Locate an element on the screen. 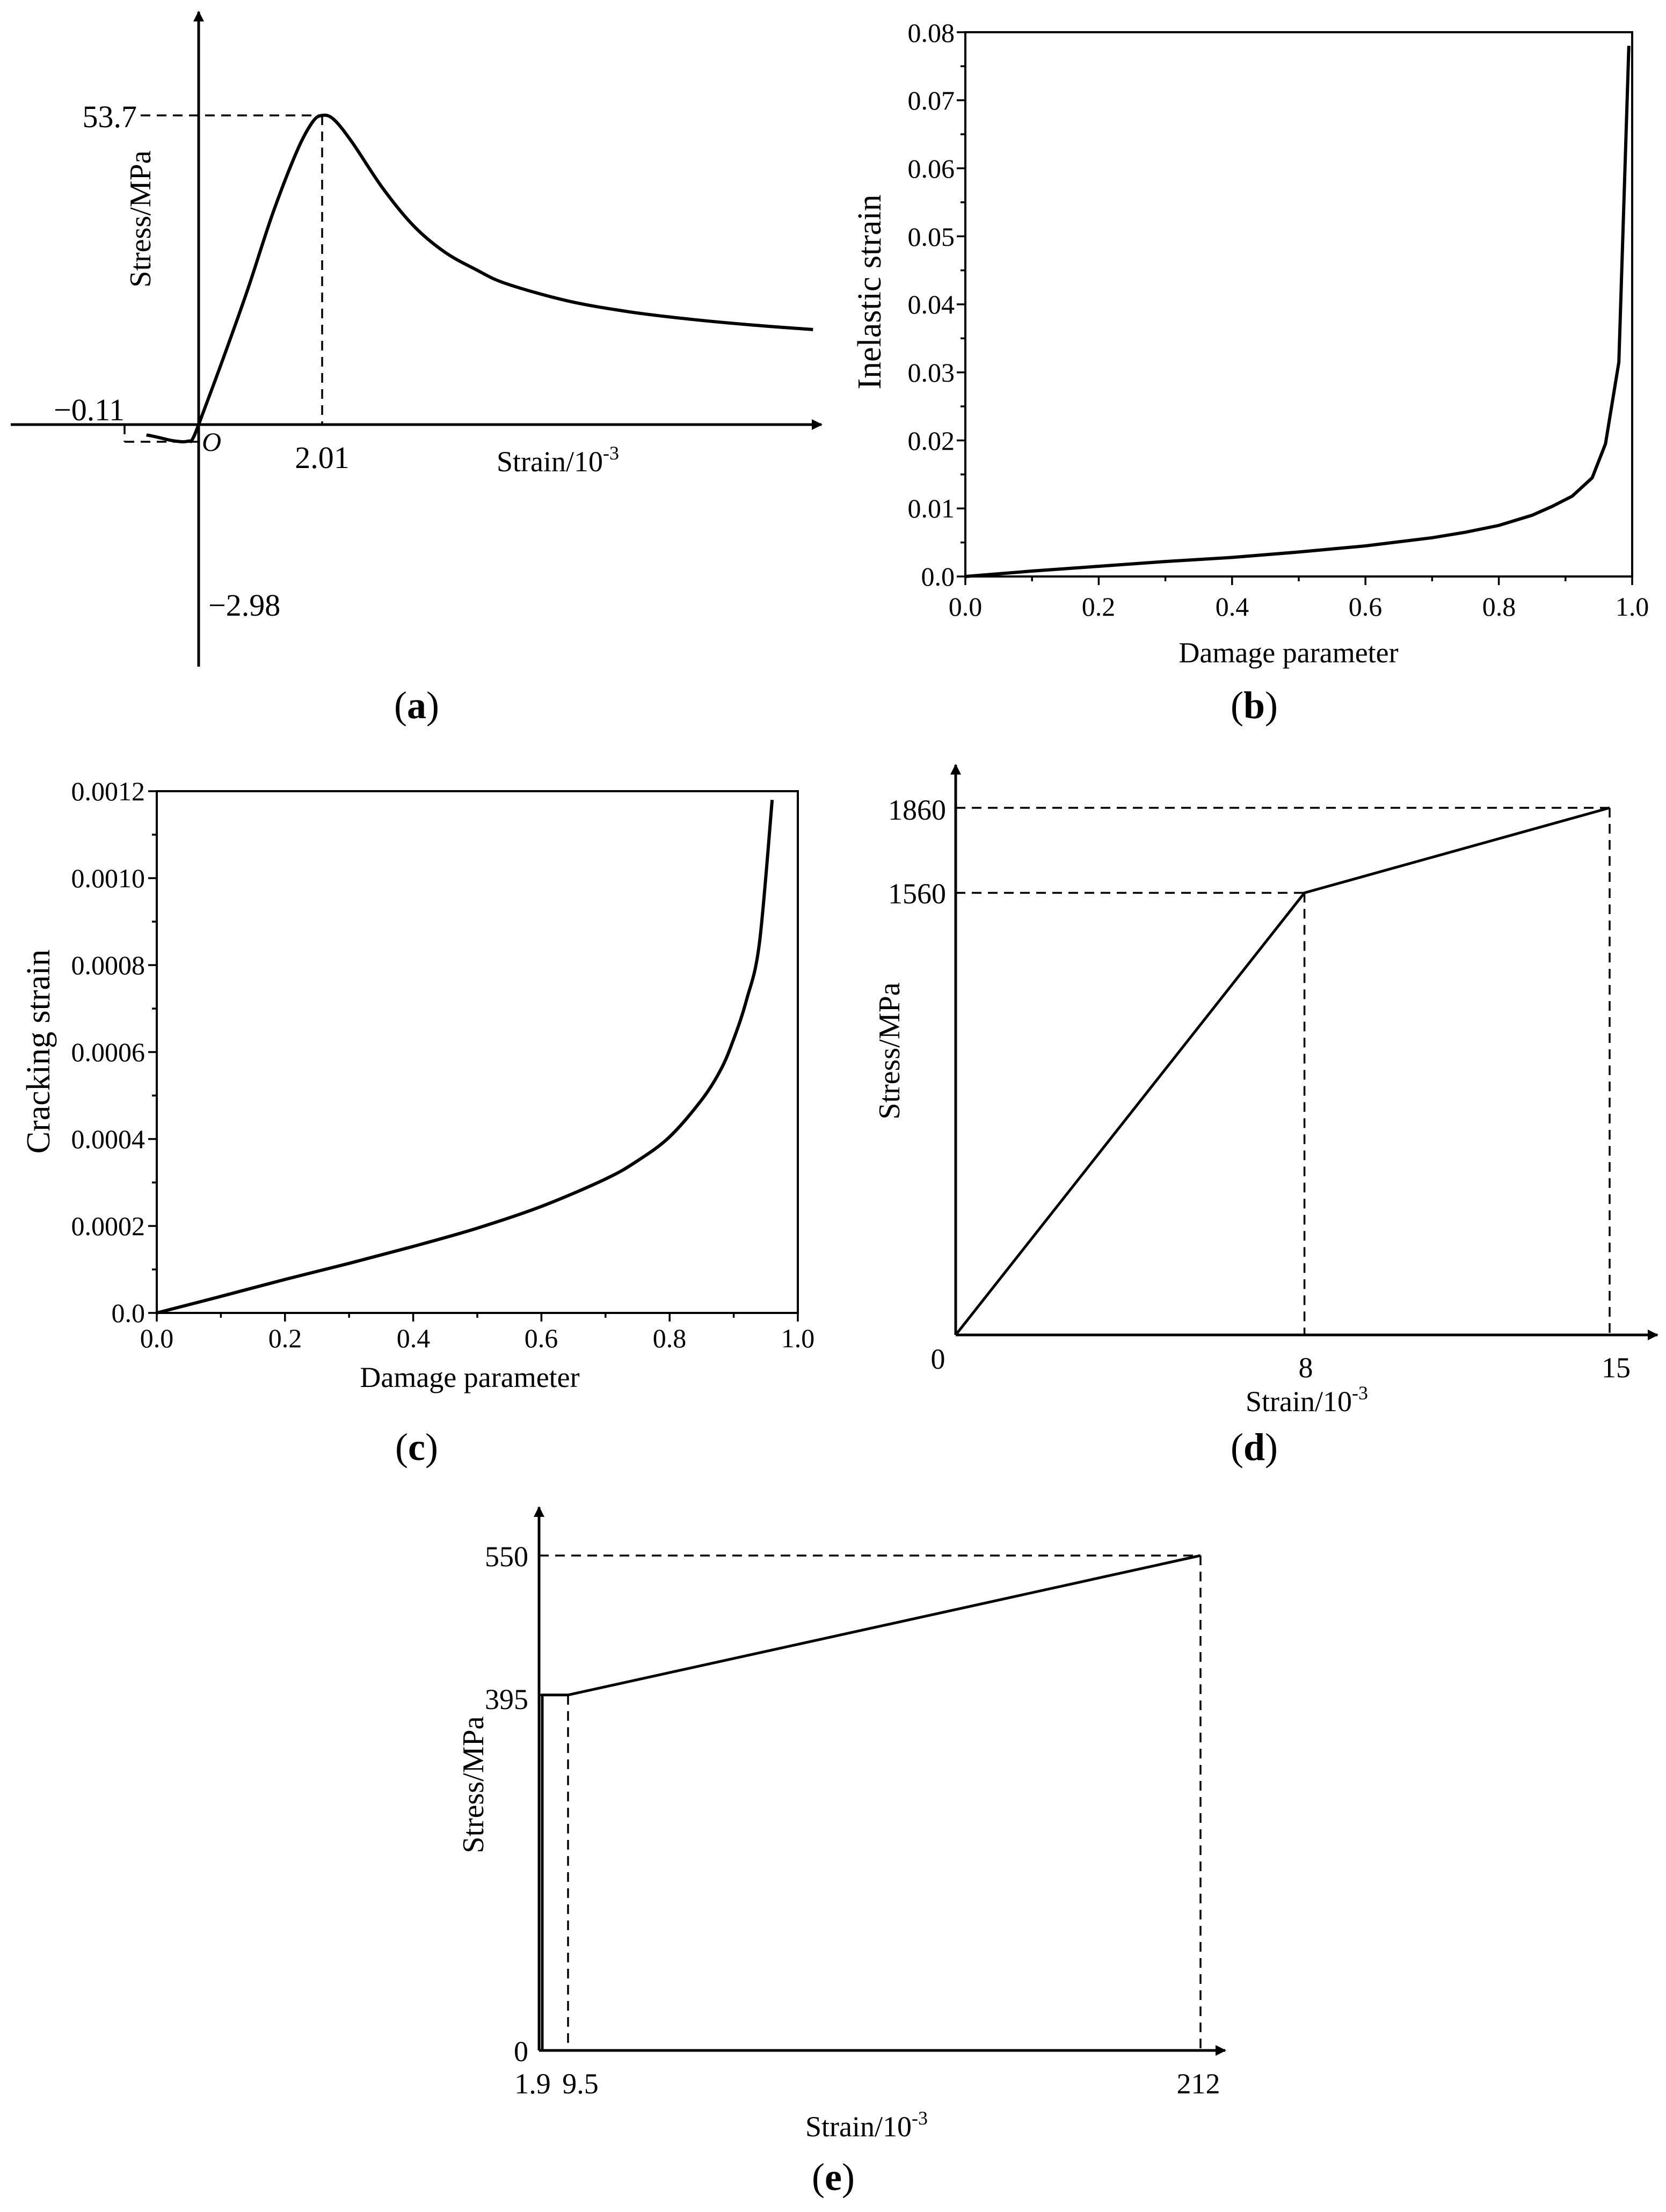  panel-d-guides is located at coordinates (1283, 1071).